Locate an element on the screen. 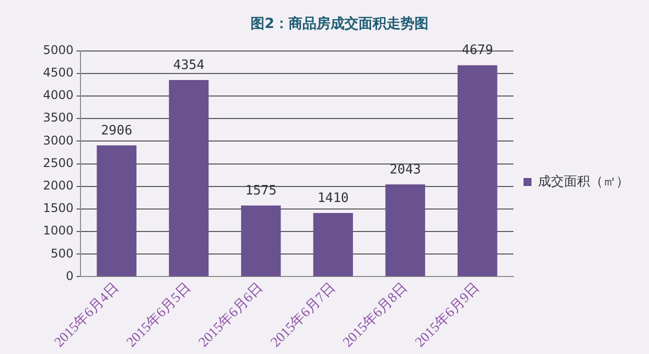 The height and width of the screenshot is (354, 649). data-label: 2906 is located at coordinates (116, 130).